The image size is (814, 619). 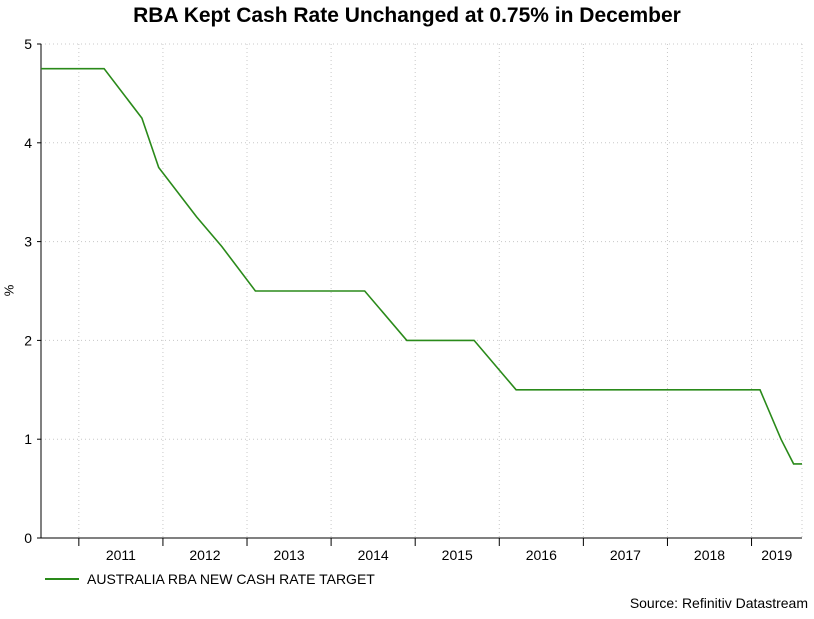 I want to click on x-tick-label: 2019, so click(x=776, y=555).